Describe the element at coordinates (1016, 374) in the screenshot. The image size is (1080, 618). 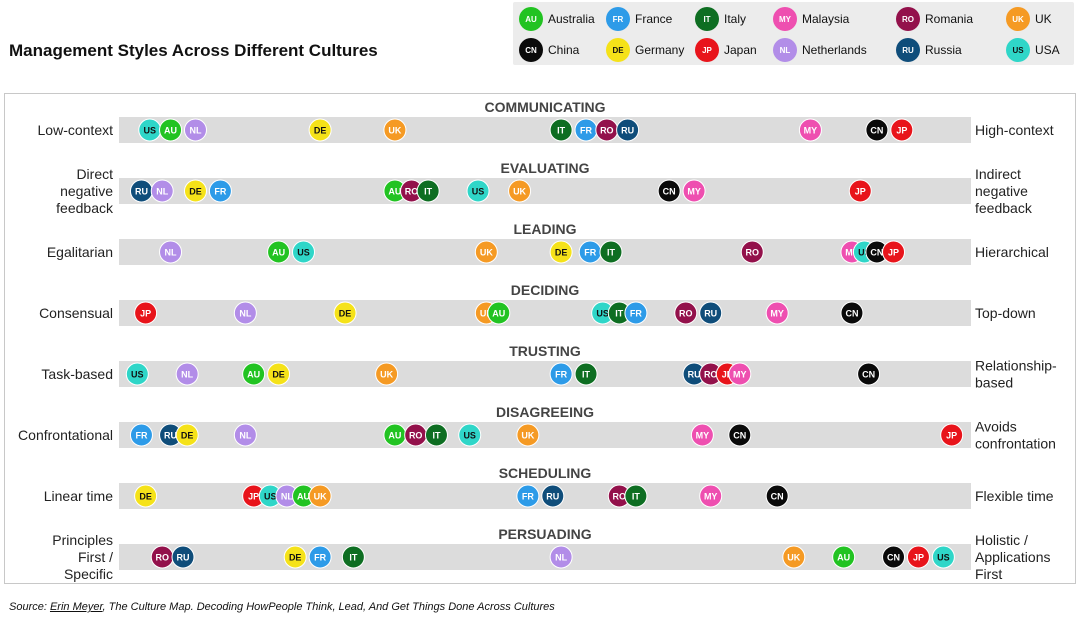
I see `scale-right-label-trusting: Relationship-based` at that location.